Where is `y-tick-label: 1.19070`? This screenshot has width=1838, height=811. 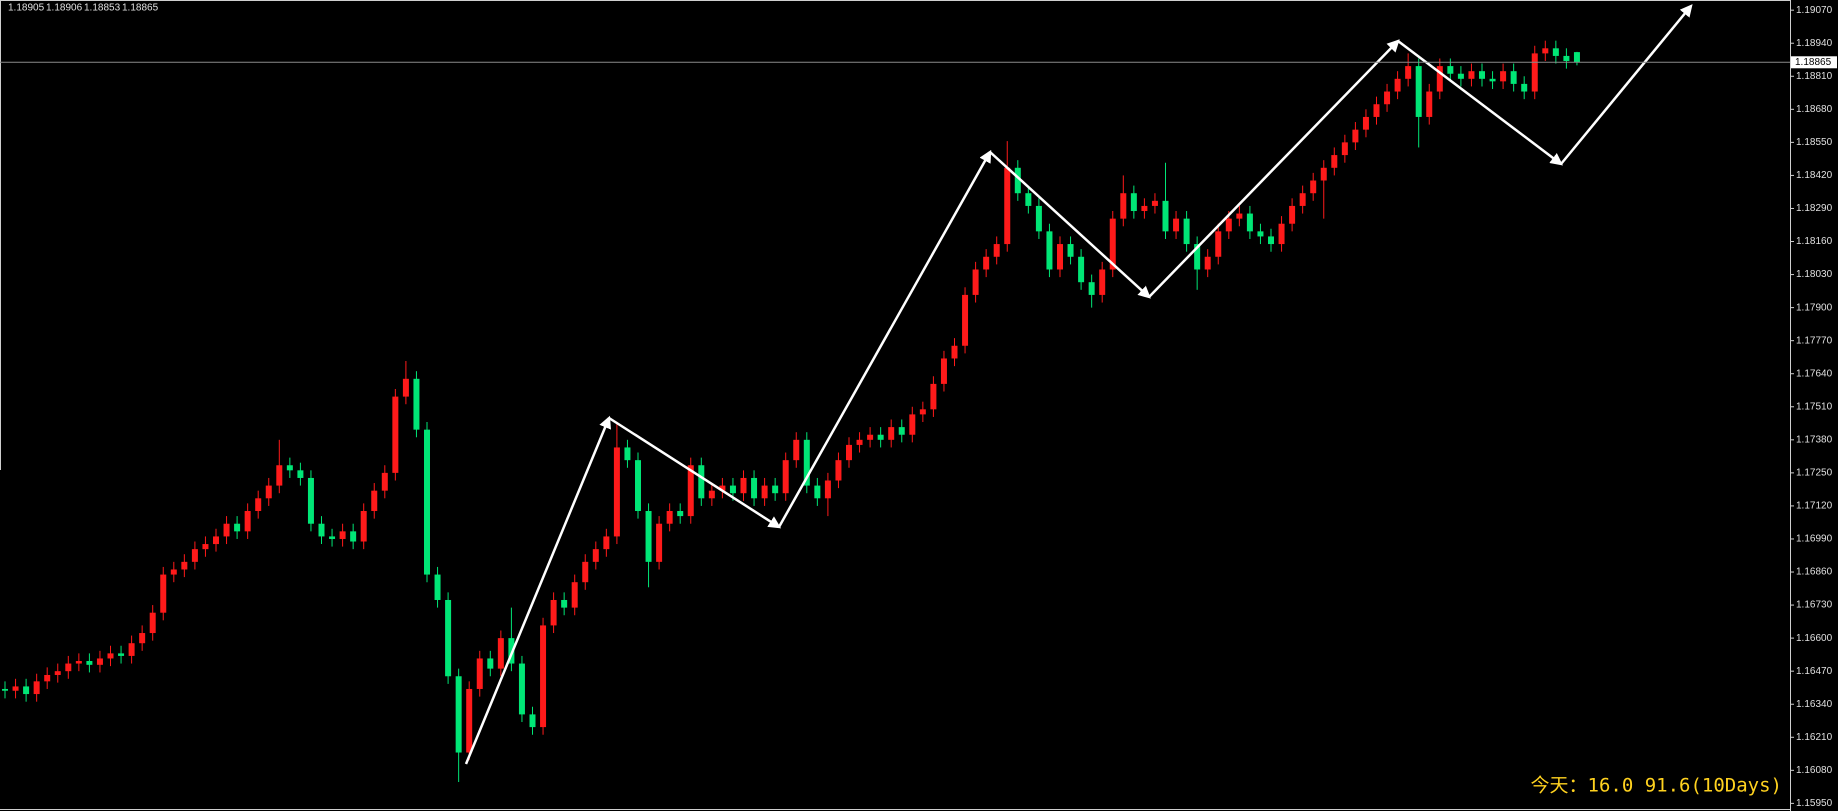 y-tick-label: 1.19070 is located at coordinates (1814, 10).